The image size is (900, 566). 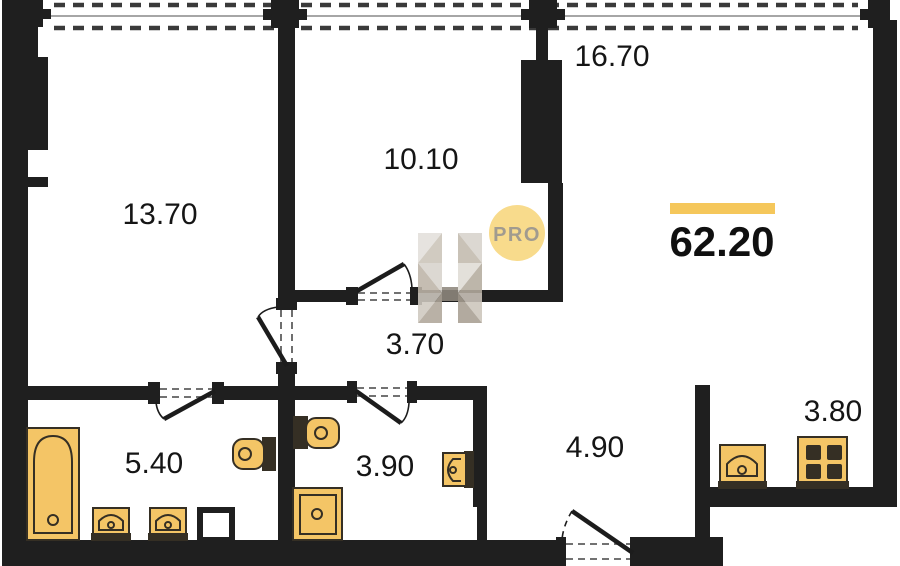 I want to click on entry-door, so click(x=598, y=534).